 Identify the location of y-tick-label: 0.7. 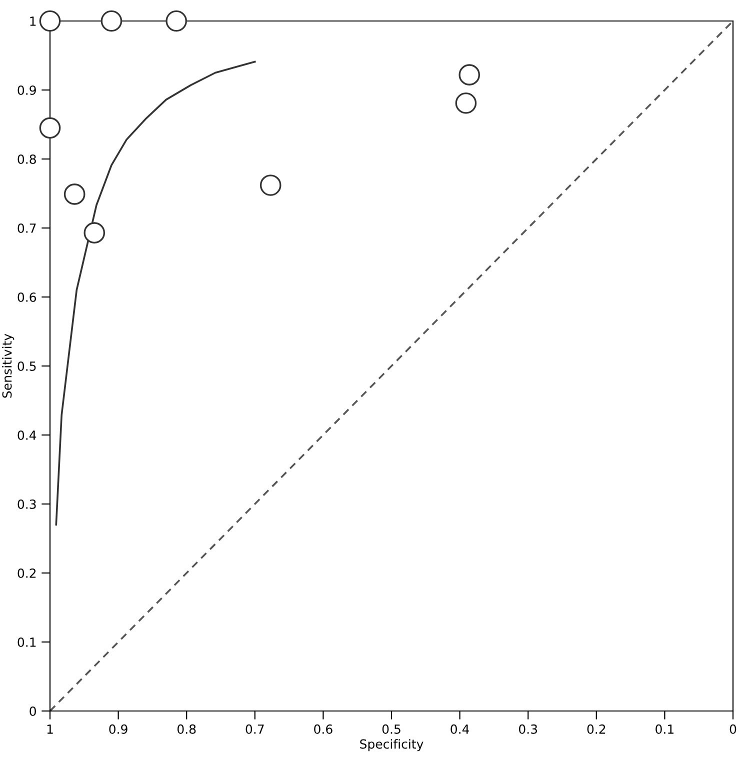
(27, 228).